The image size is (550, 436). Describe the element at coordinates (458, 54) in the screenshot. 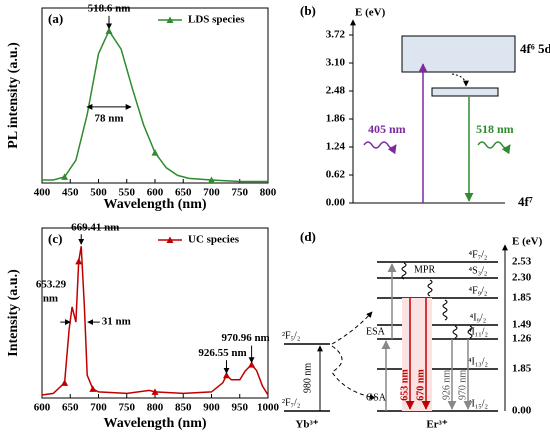

I see `upper-band` at that location.